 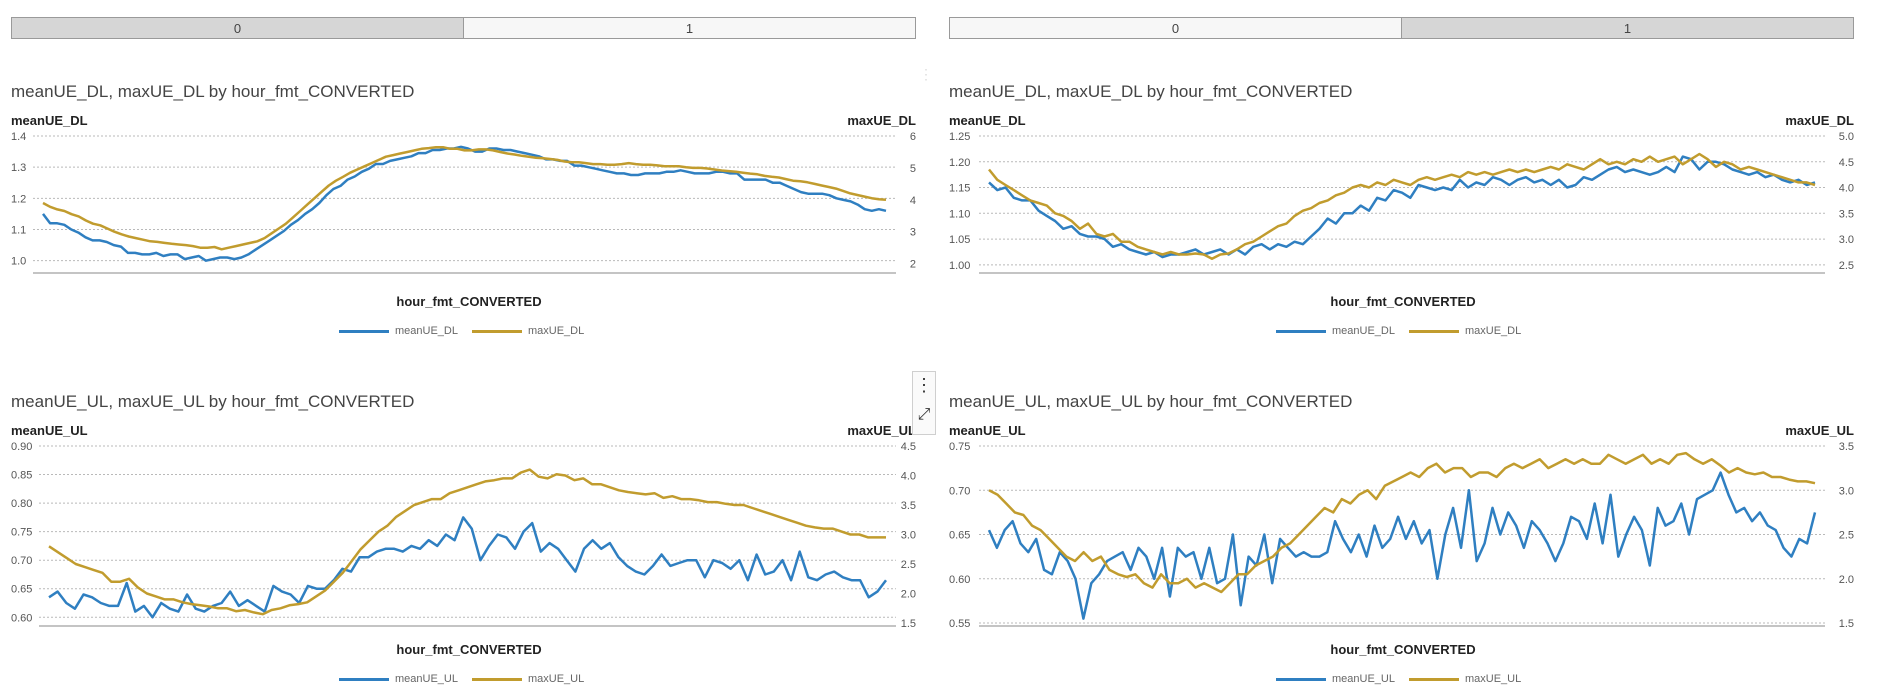 I want to click on right-axis-label: maxUE_DL, so click(x=1819, y=120).